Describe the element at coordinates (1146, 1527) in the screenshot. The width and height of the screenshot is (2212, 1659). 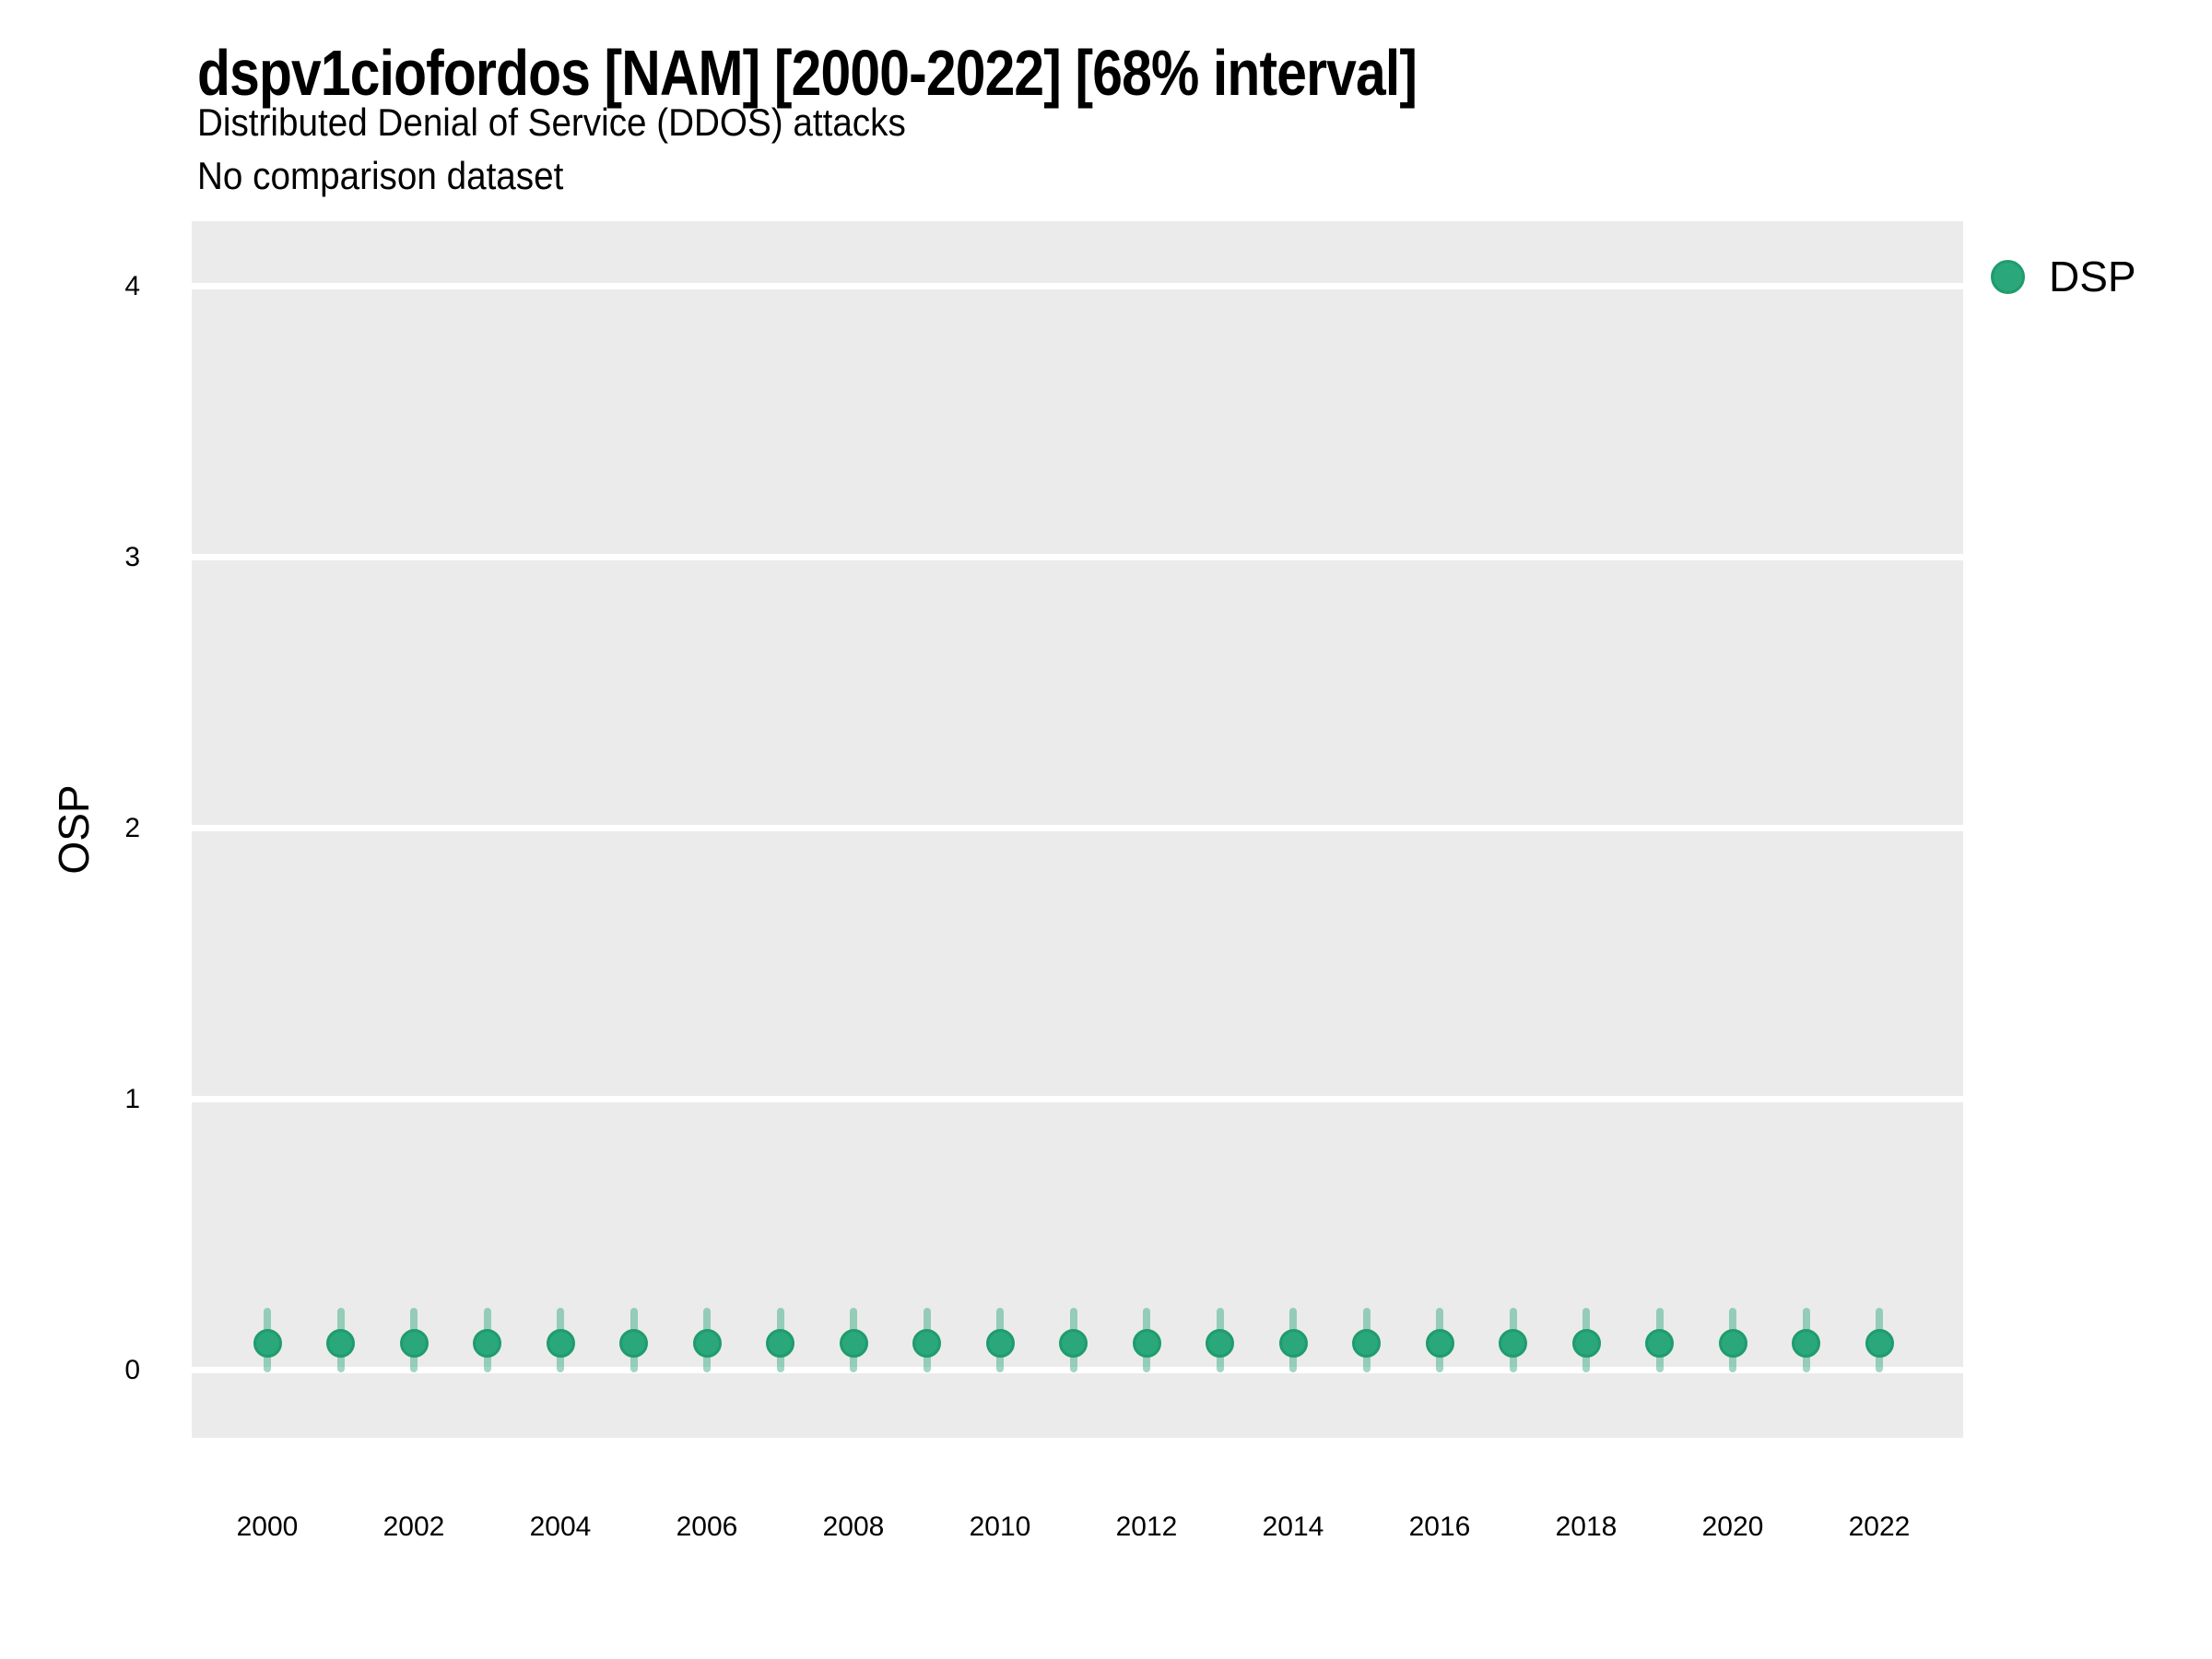
I see `x-tick-label-2012: 2012` at that location.